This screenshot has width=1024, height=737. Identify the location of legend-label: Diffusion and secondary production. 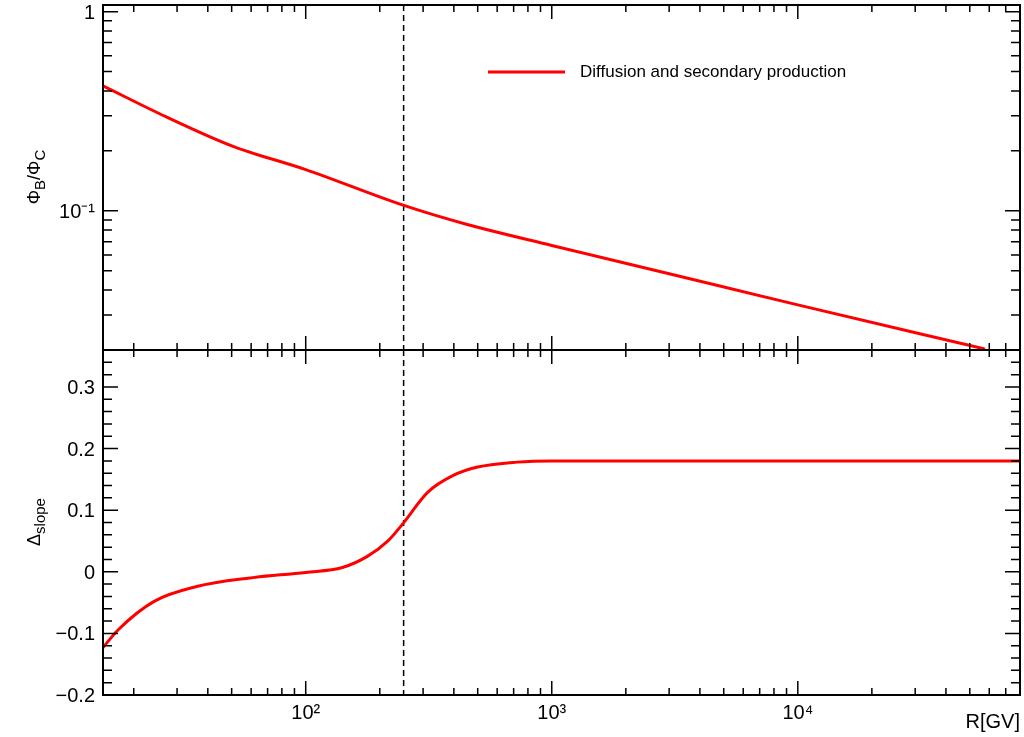
(713, 71).